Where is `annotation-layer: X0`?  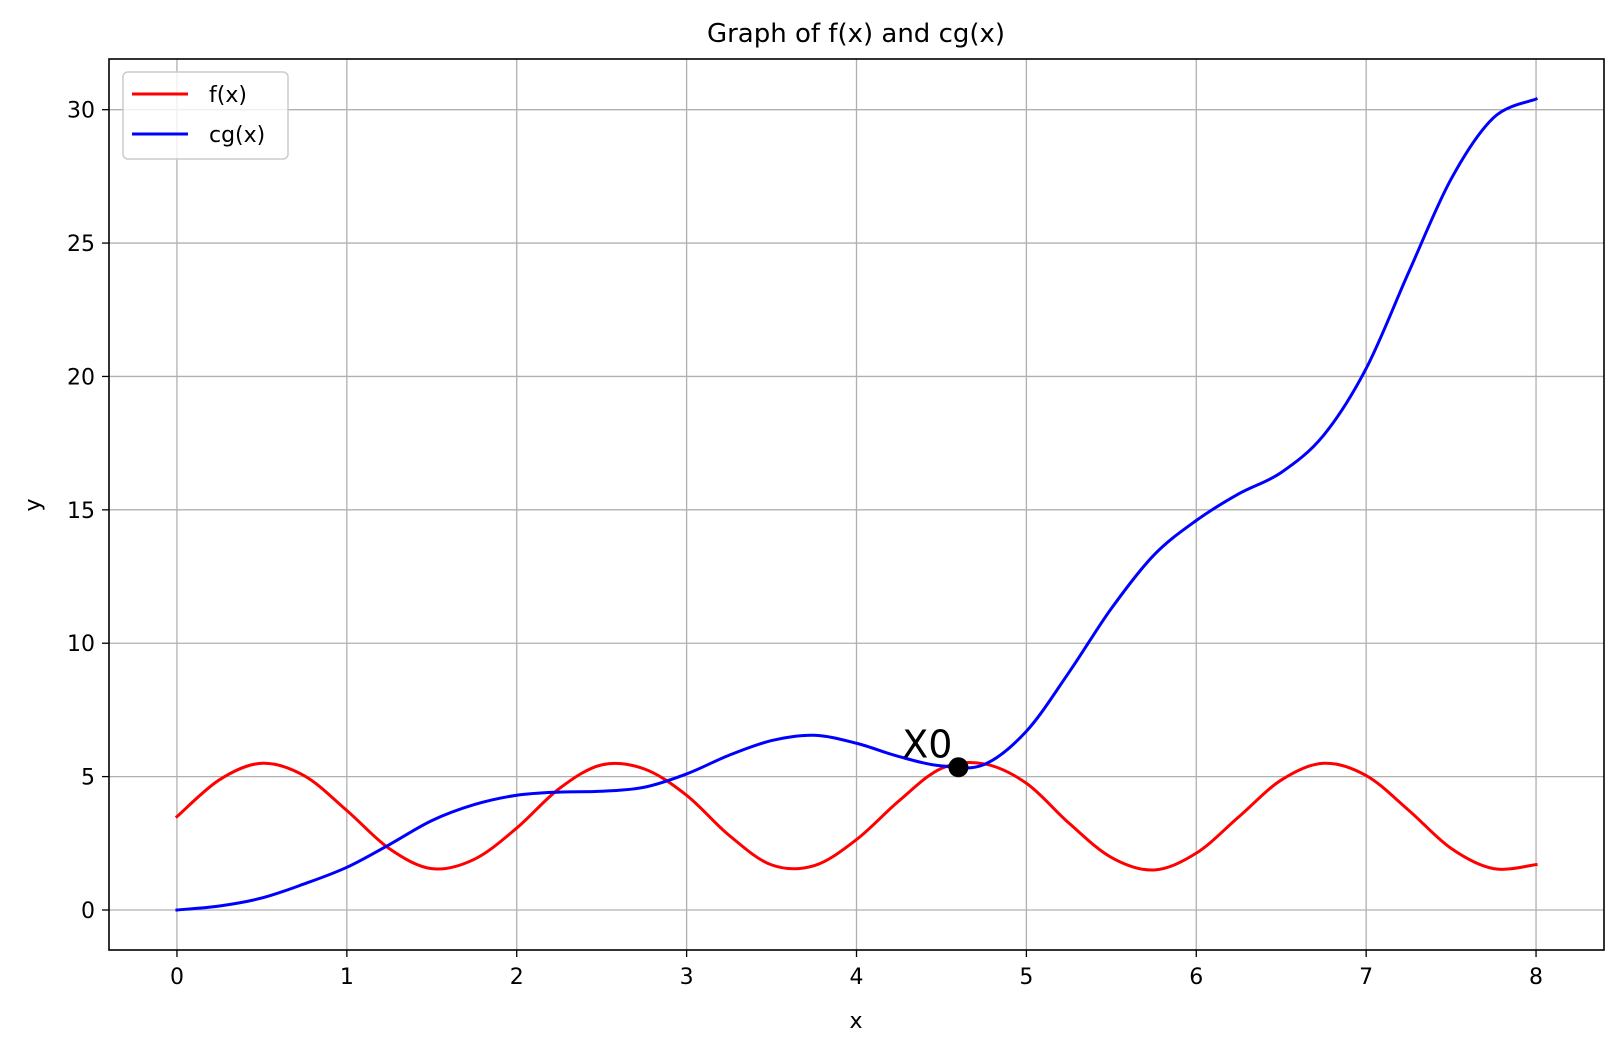
annotation-layer: X0 is located at coordinates (935, 750).